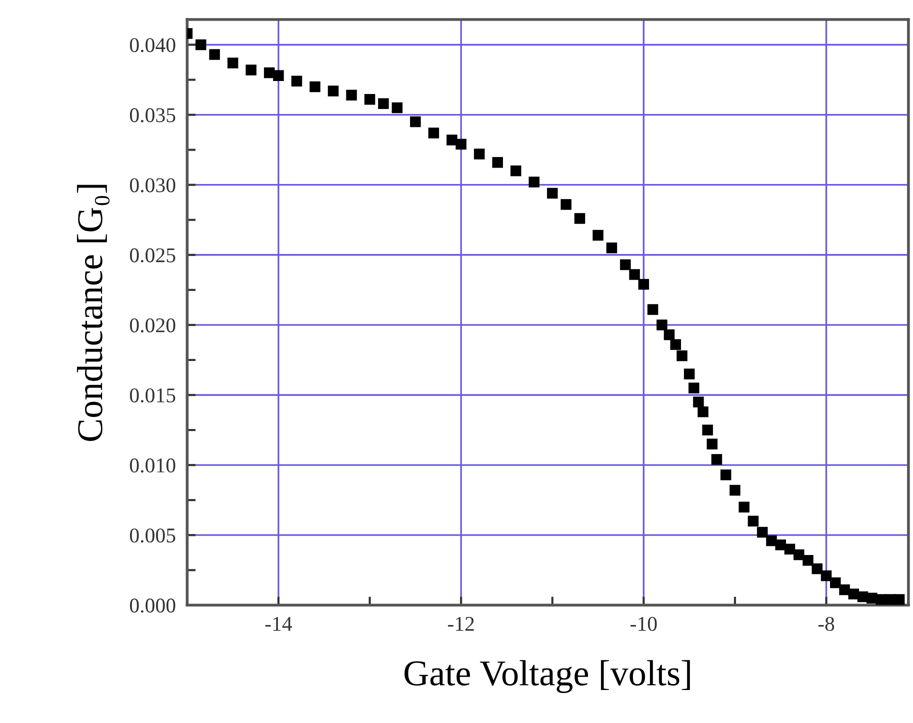 The width and height of the screenshot is (913, 723). What do you see at coordinates (153, 535) in the screenshot?
I see `y-tick-label: 0.005` at bounding box center [153, 535].